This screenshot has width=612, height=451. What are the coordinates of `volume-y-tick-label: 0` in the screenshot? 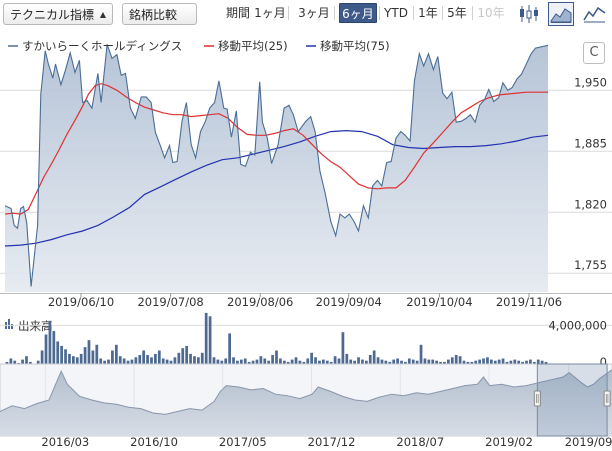 It's located at (603, 362).